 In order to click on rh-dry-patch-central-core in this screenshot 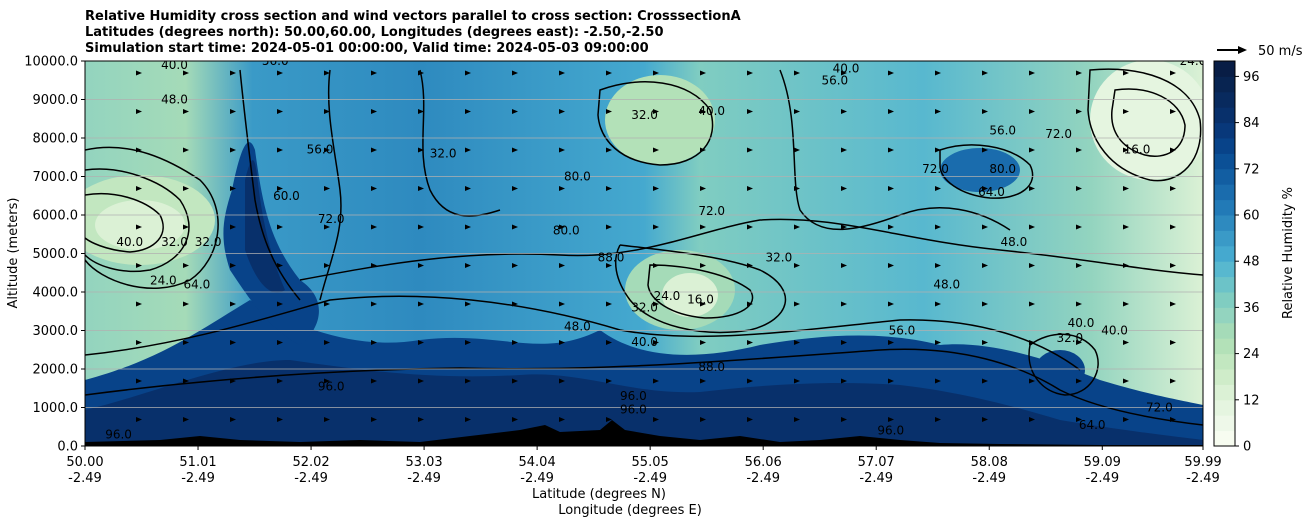, I will do `click(690, 295)`.